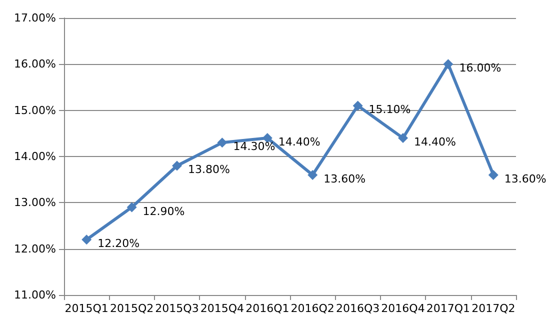 This screenshot has height=327, width=560. What do you see at coordinates (132, 308) in the screenshot?
I see `x-tick-label: 2015Q2` at bounding box center [132, 308].